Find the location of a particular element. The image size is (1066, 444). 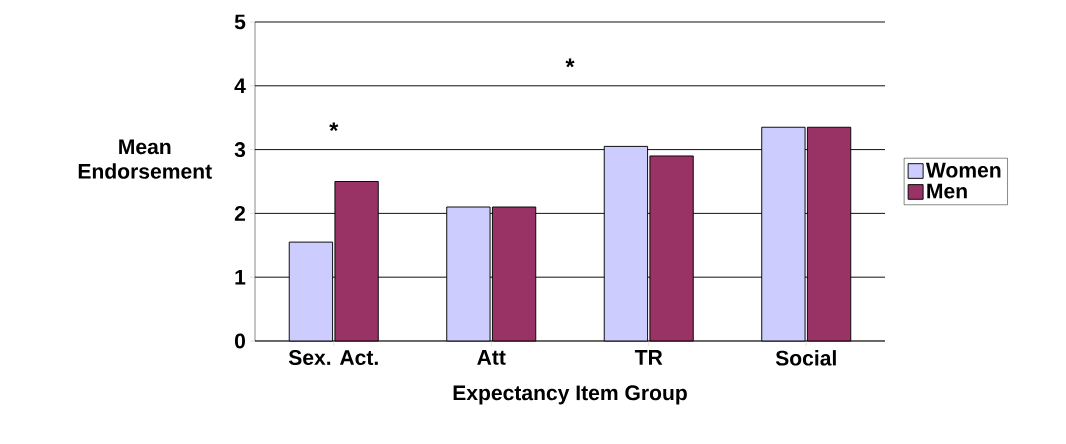

y-tick-label: 3 is located at coordinates (240, 150).